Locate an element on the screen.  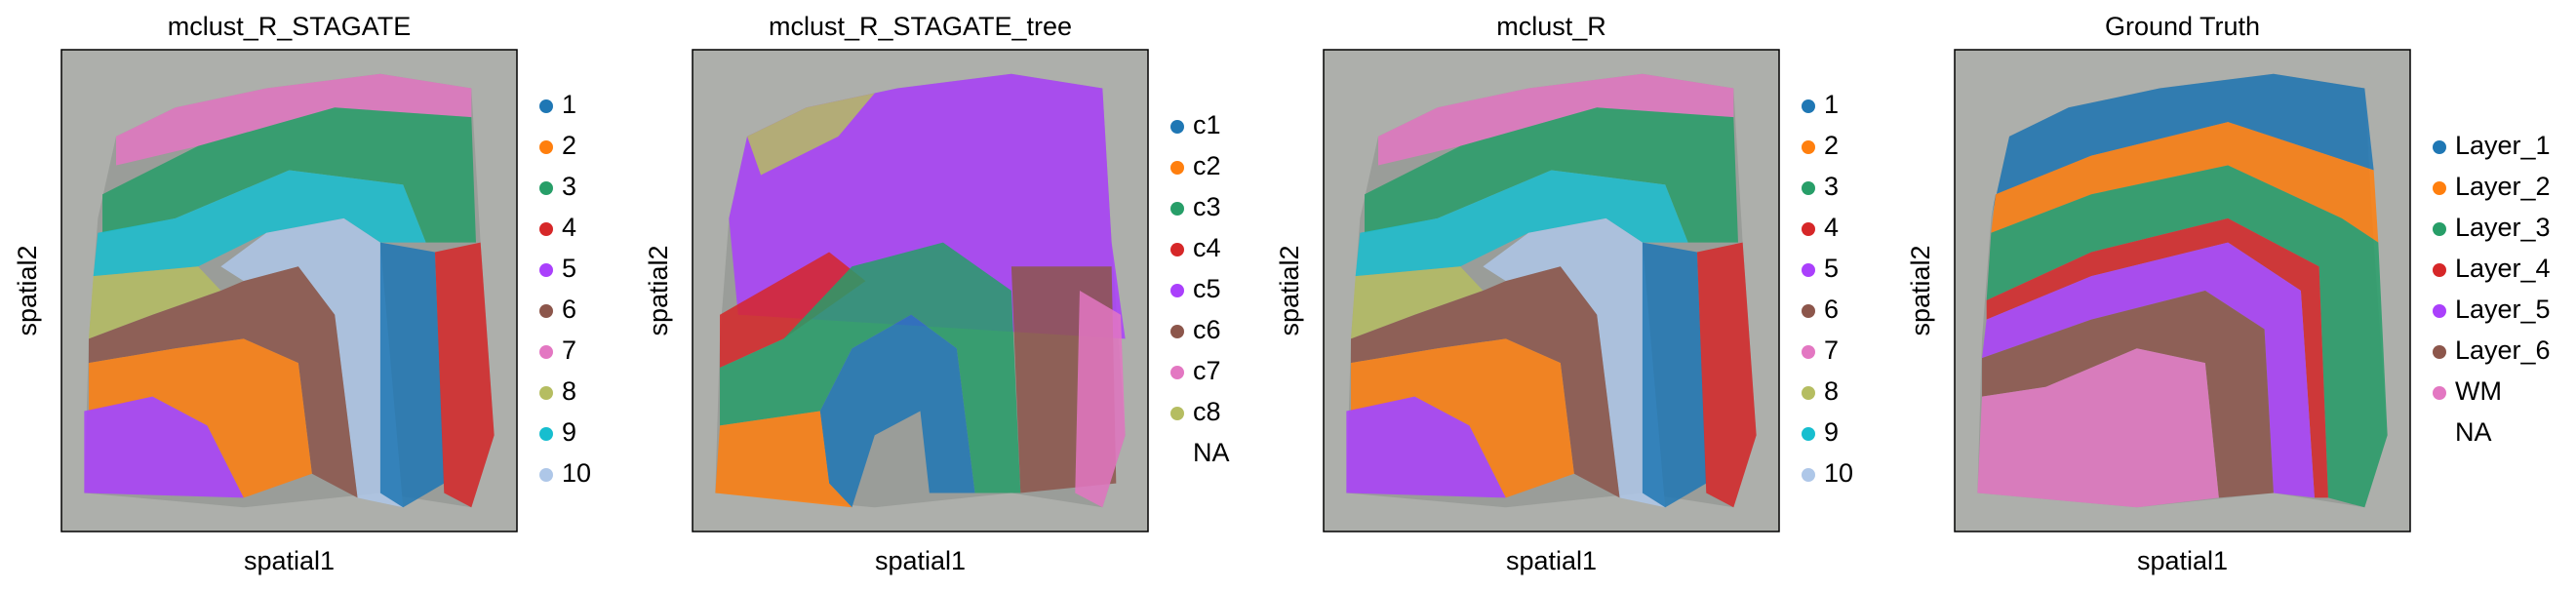
legend-label: Layer_3 is located at coordinates (2503, 227).